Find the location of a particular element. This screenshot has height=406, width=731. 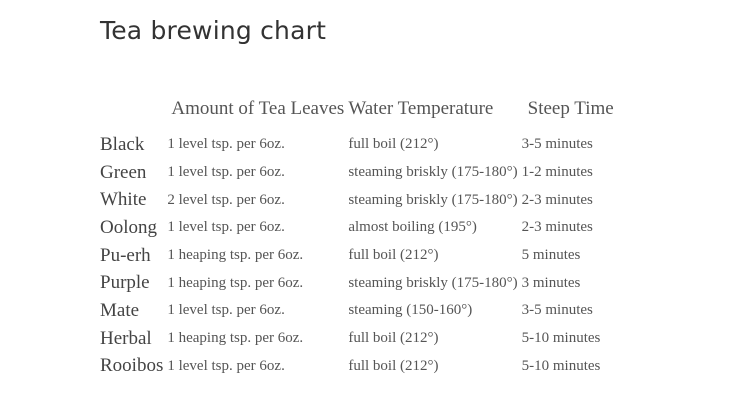

tea-type-cell: Rooibos is located at coordinates (132, 366).